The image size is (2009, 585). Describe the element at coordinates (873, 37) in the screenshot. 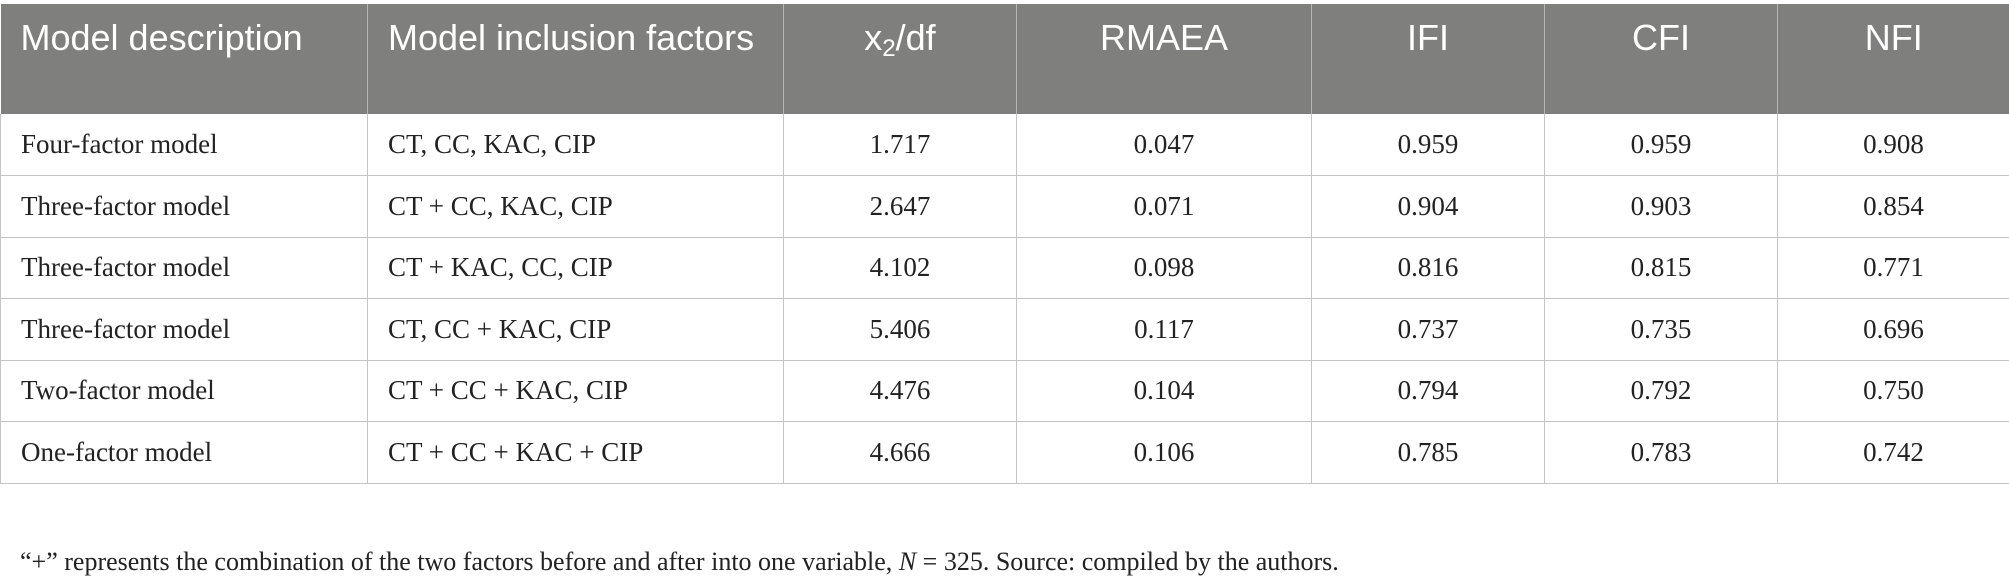

I see `header-chi-base: x` at that location.